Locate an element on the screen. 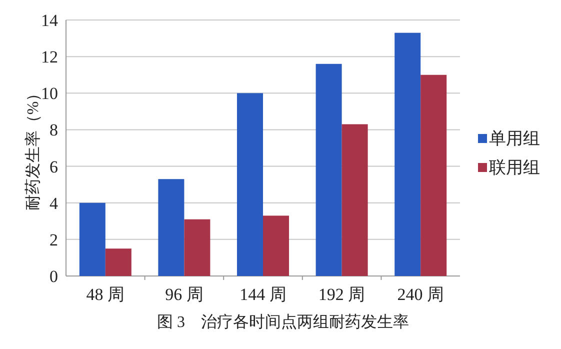  ylabel: 耐药发生率（%） is located at coordinates (33, 148).